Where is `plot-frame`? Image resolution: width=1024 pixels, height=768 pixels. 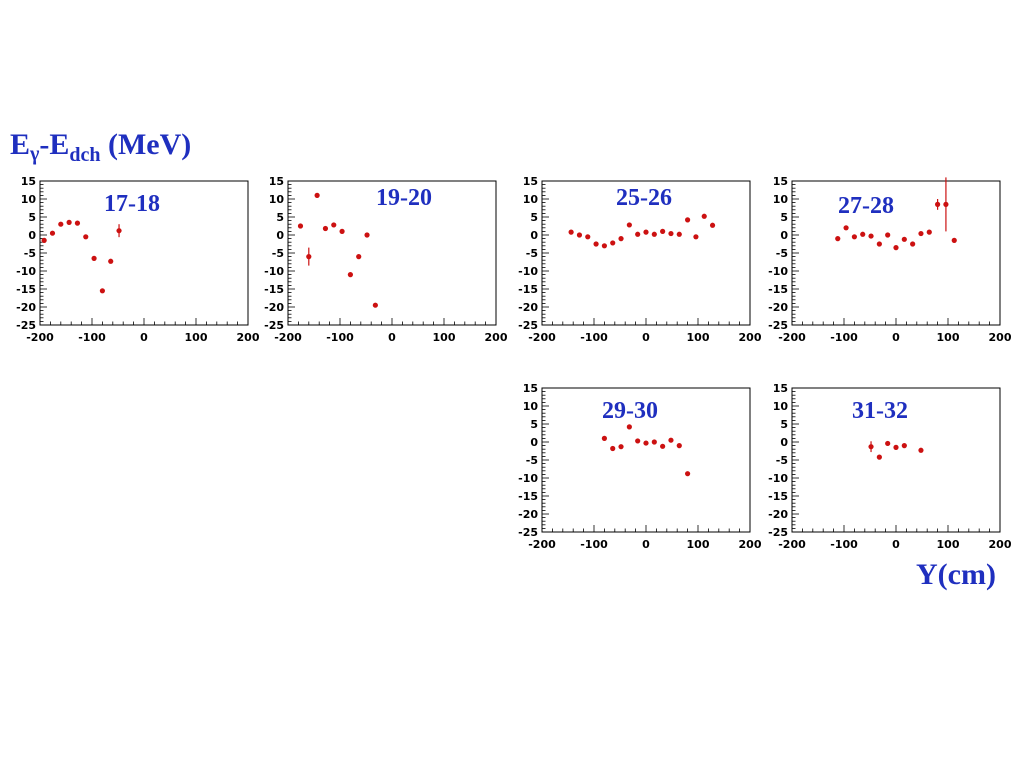
plot-frame is located at coordinates (896, 253).